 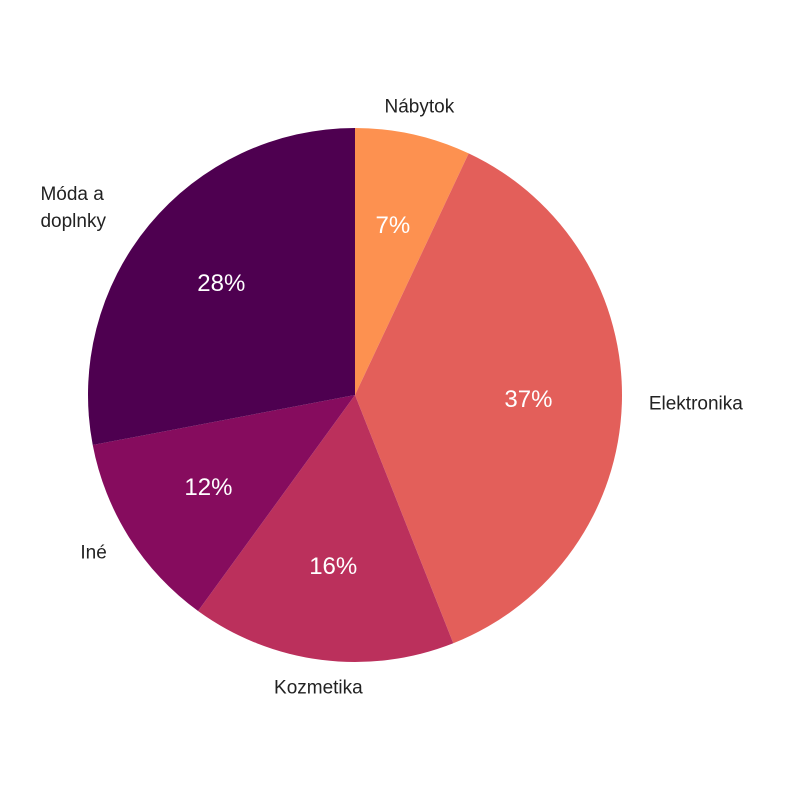 I want to click on category-label: Elektronika, so click(x=695, y=404).